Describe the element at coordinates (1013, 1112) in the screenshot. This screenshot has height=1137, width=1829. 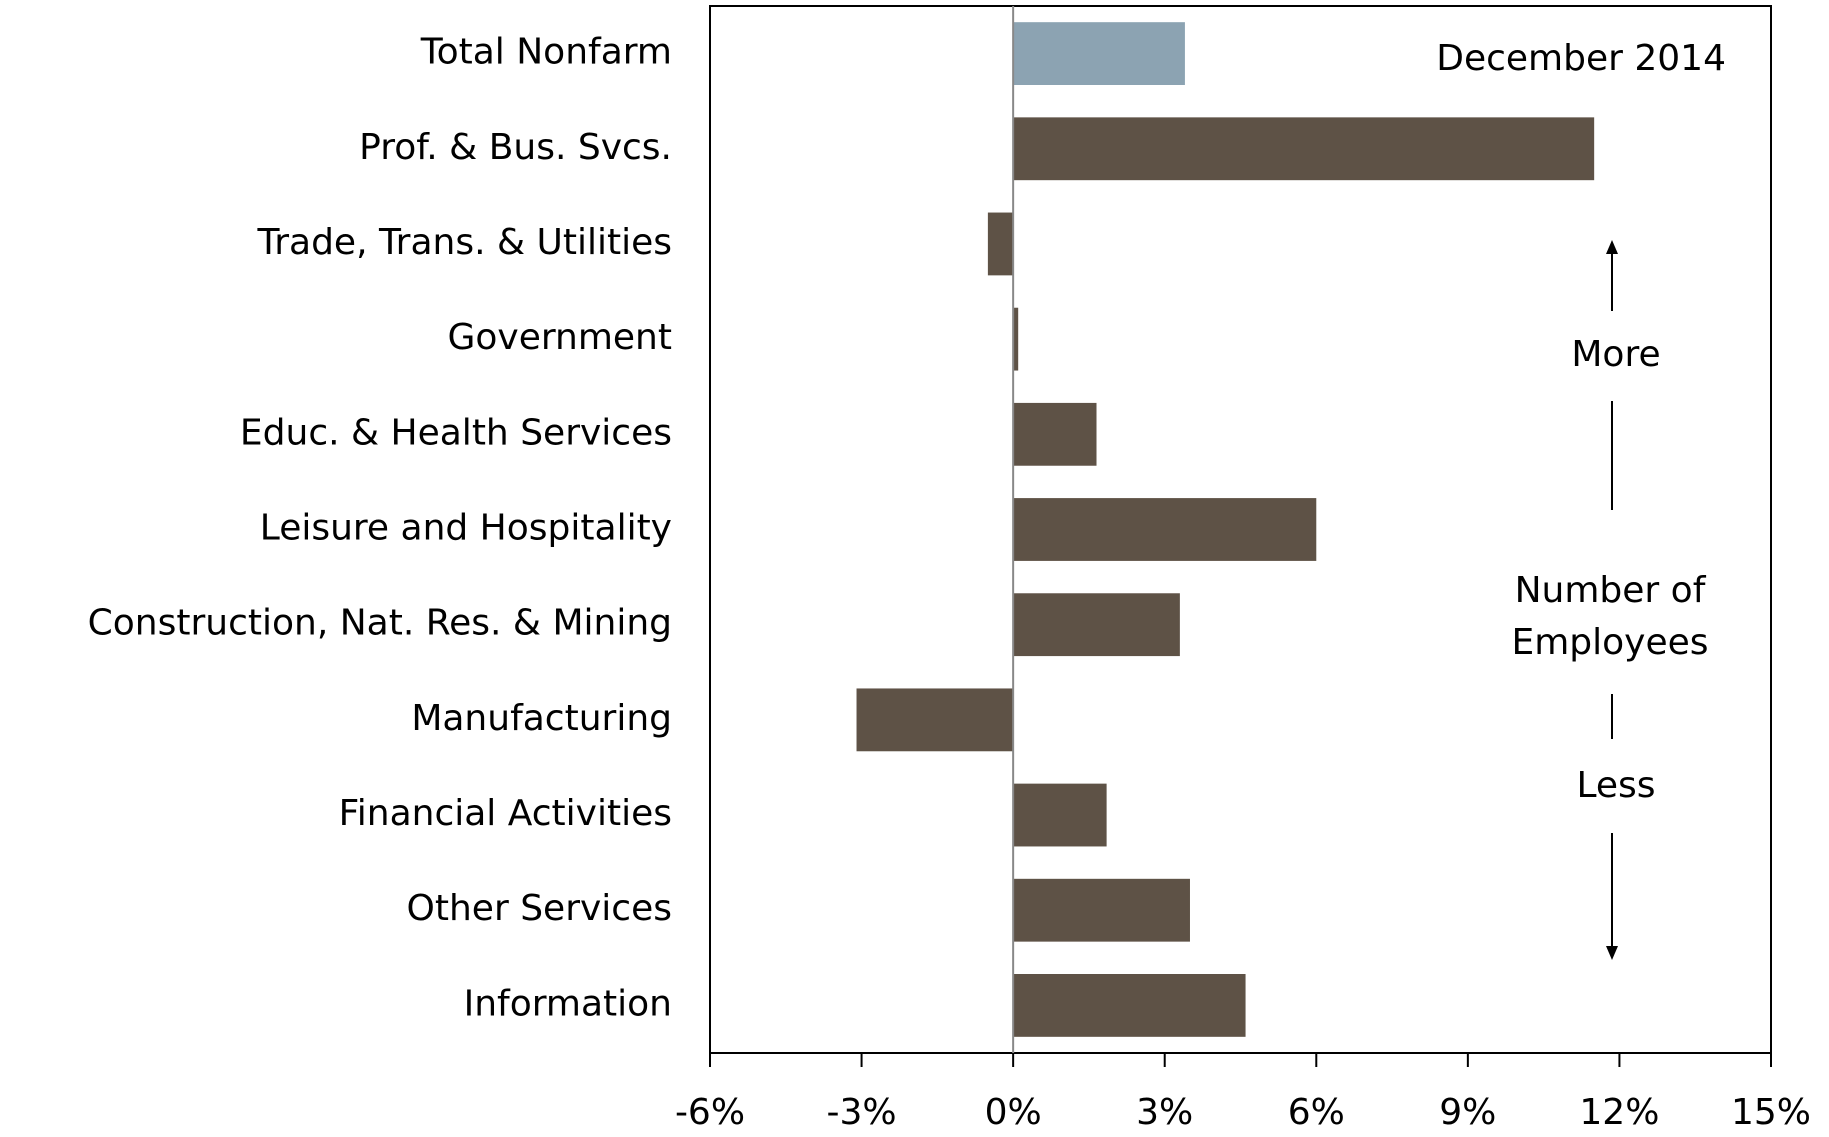
I see `x-tick-label: 0%` at that location.